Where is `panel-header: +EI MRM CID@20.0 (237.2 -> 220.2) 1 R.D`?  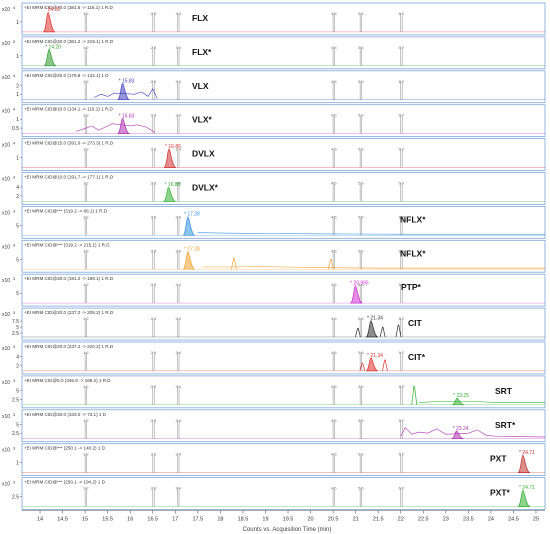 panel-header: +EI MRM CID@20.0 (237.2 -> 220.2) 1 R.D is located at coordinates (69, 346).